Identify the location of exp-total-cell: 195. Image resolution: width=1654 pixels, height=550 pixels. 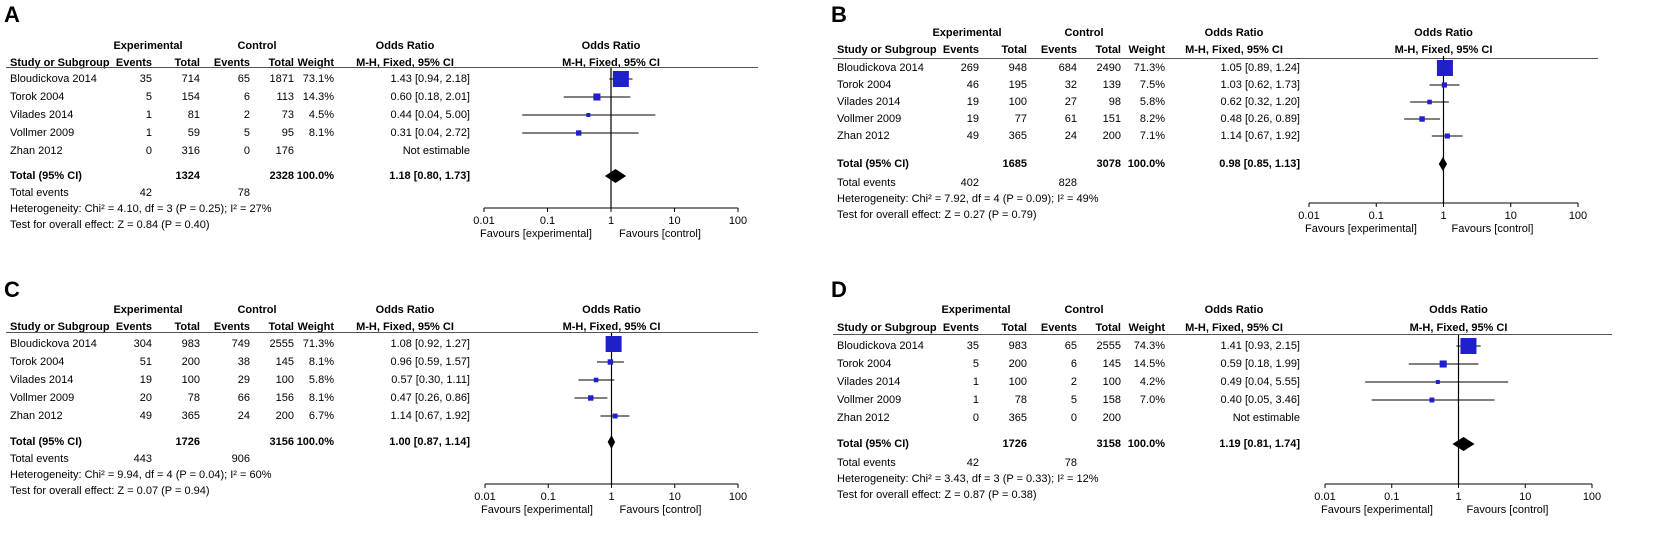
(1017, 85).